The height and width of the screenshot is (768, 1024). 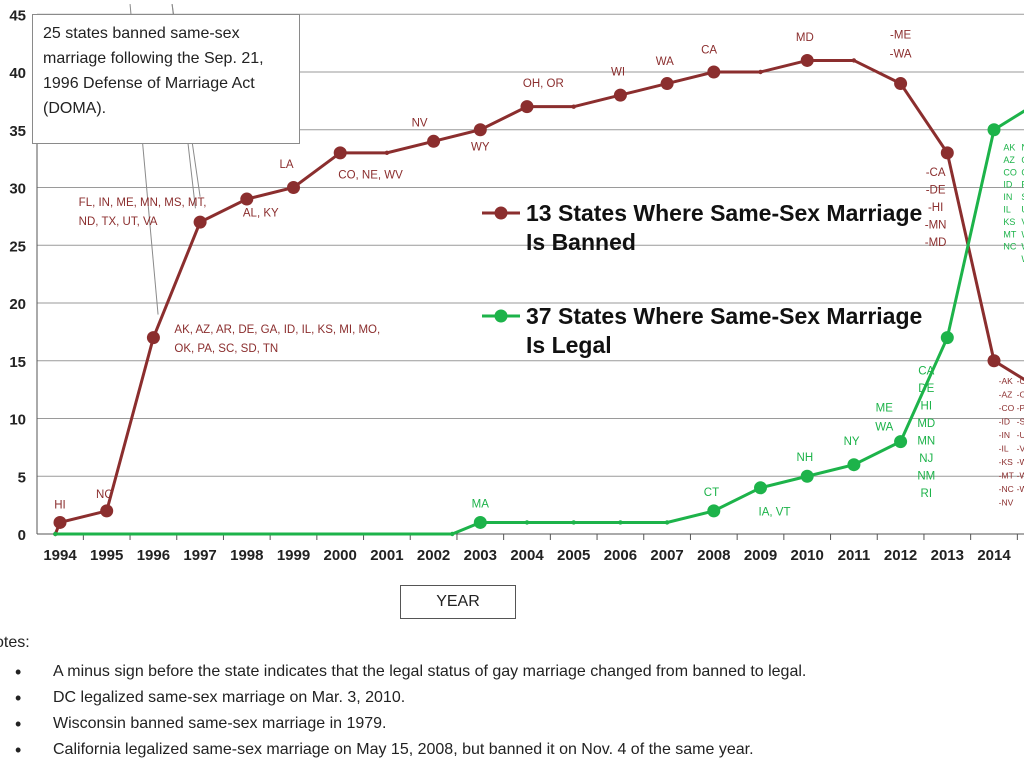 I want to click on data-label-line: -ME, so click(x=900, y=36).